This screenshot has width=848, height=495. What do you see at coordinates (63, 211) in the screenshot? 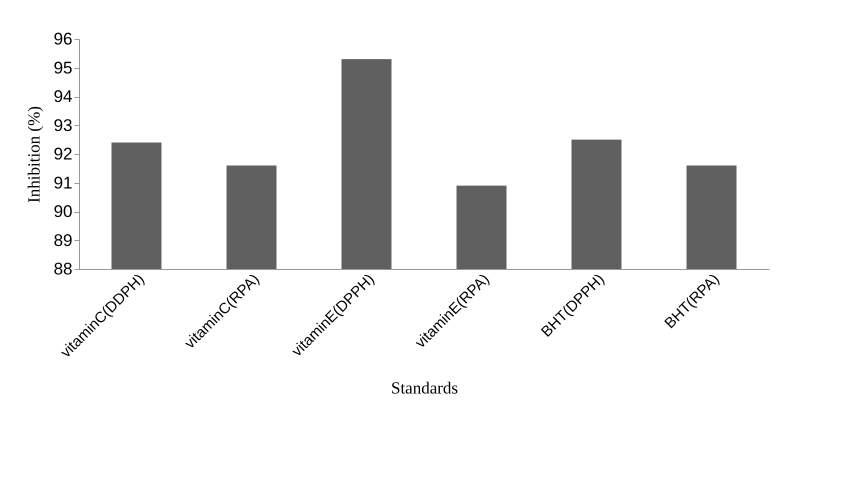
I see `y-tick-label: 90` at bounding box center [63, 211].